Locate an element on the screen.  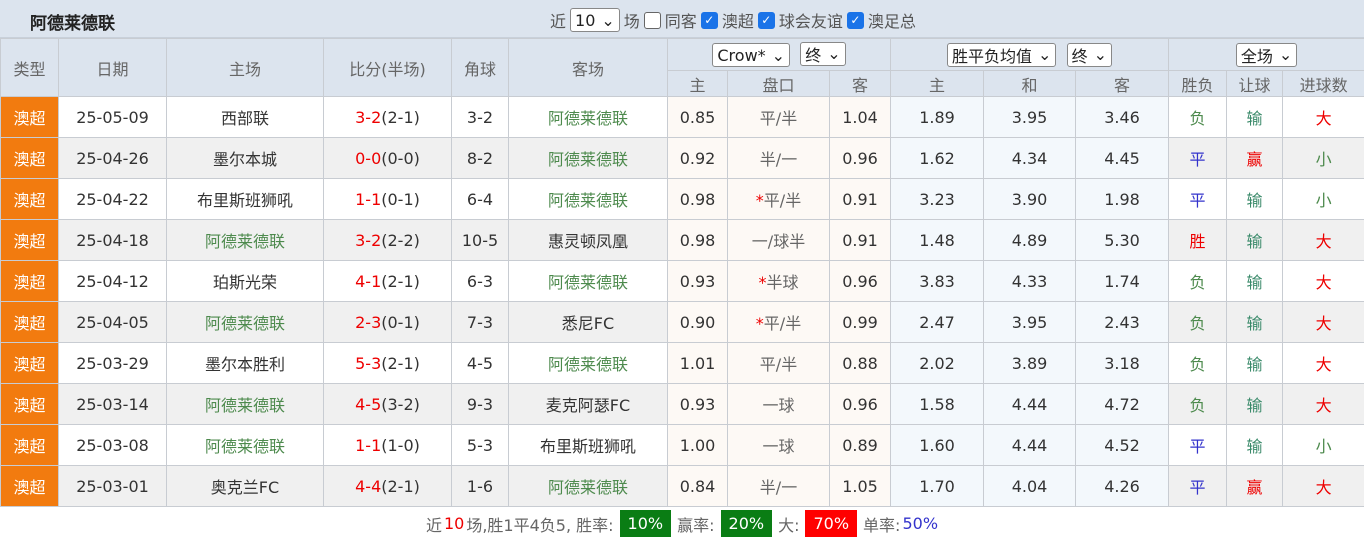
away-team: 布里斯班狮吼 is located at coordinates (588, 445).